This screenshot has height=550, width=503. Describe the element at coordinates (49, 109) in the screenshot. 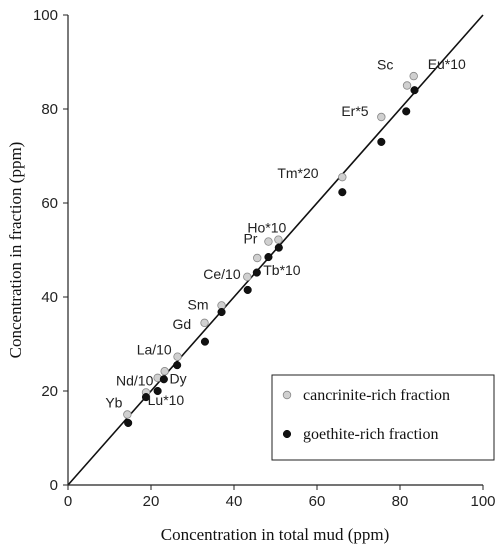

I see `y-tick-label: 80` at that location.